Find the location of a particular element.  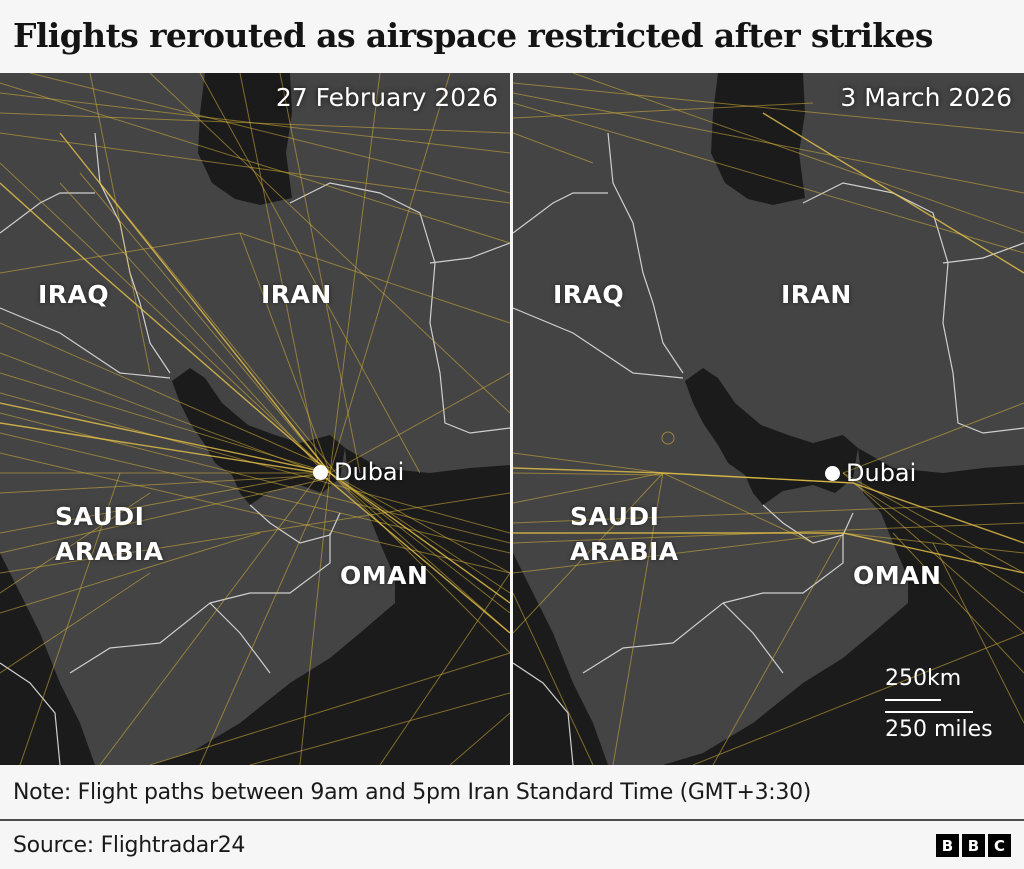

source-credit: Source: Flightradar24 is located at coordinates (129, 845).